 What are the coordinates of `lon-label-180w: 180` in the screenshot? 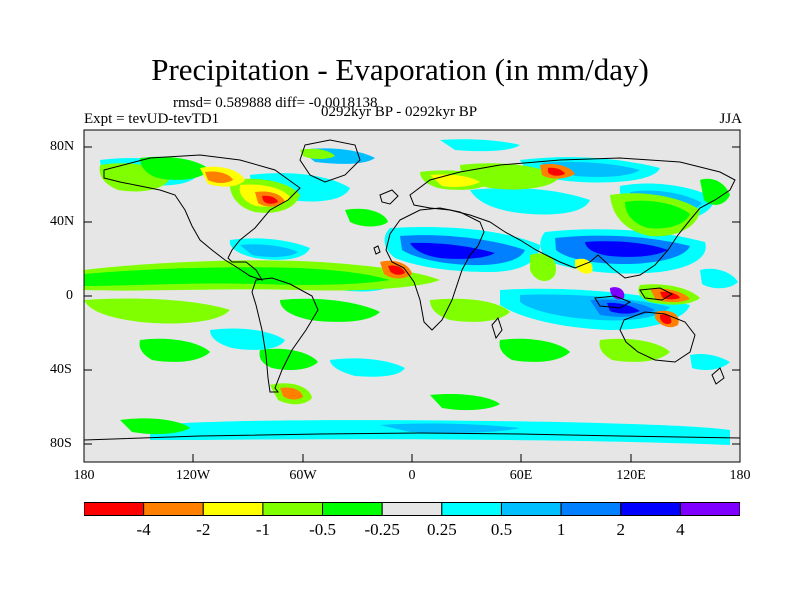 It's located at (84, 475).